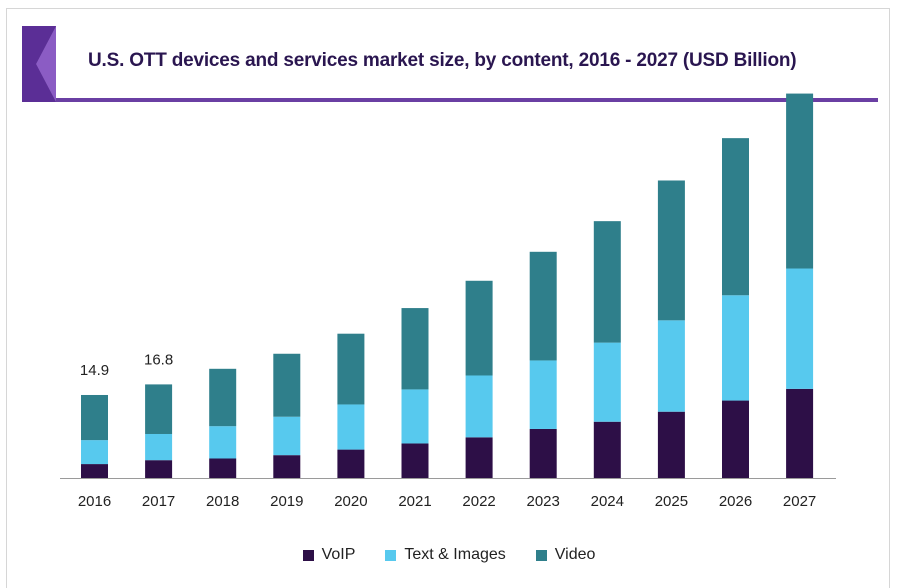 The height and width of the screenshot is (588, 898). I want to click on bar-text-images-2022, so click(479, 406).